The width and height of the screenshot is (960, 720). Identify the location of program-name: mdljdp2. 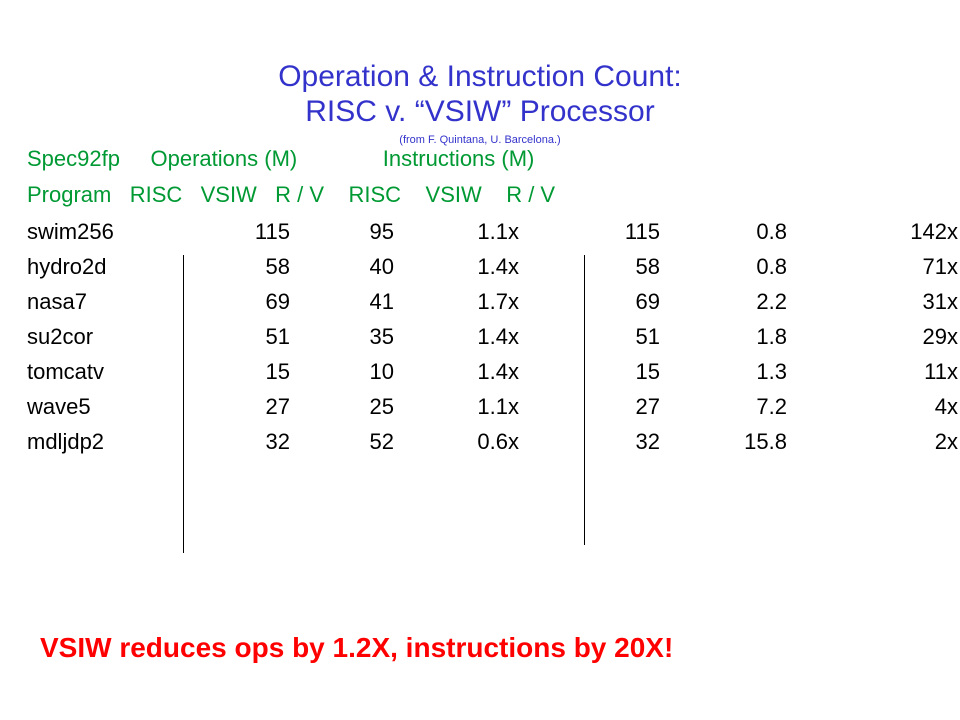
(66, 441).